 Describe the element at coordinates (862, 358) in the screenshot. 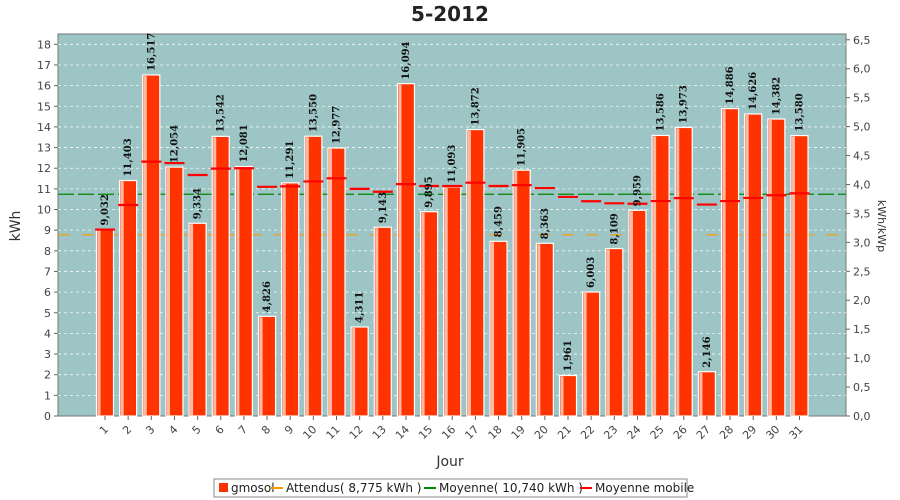

I see `right-tick-label: 1,0` at that location.